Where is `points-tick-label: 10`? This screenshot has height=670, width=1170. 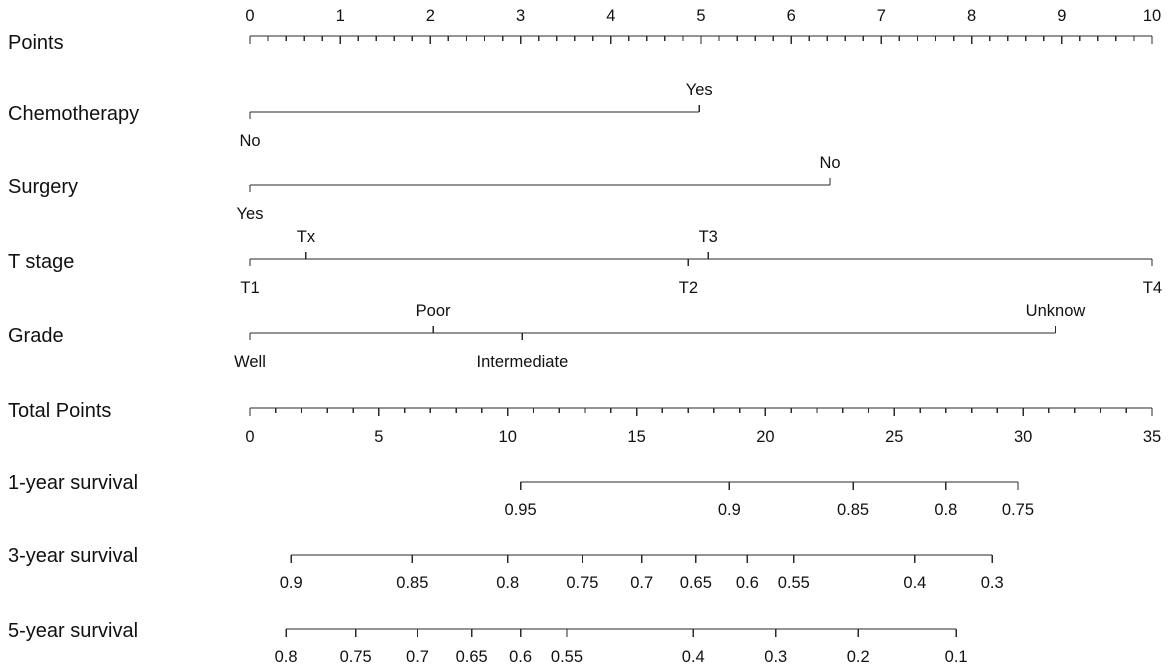
points-tick-label: 10 is located at coordinates (1152, 16).